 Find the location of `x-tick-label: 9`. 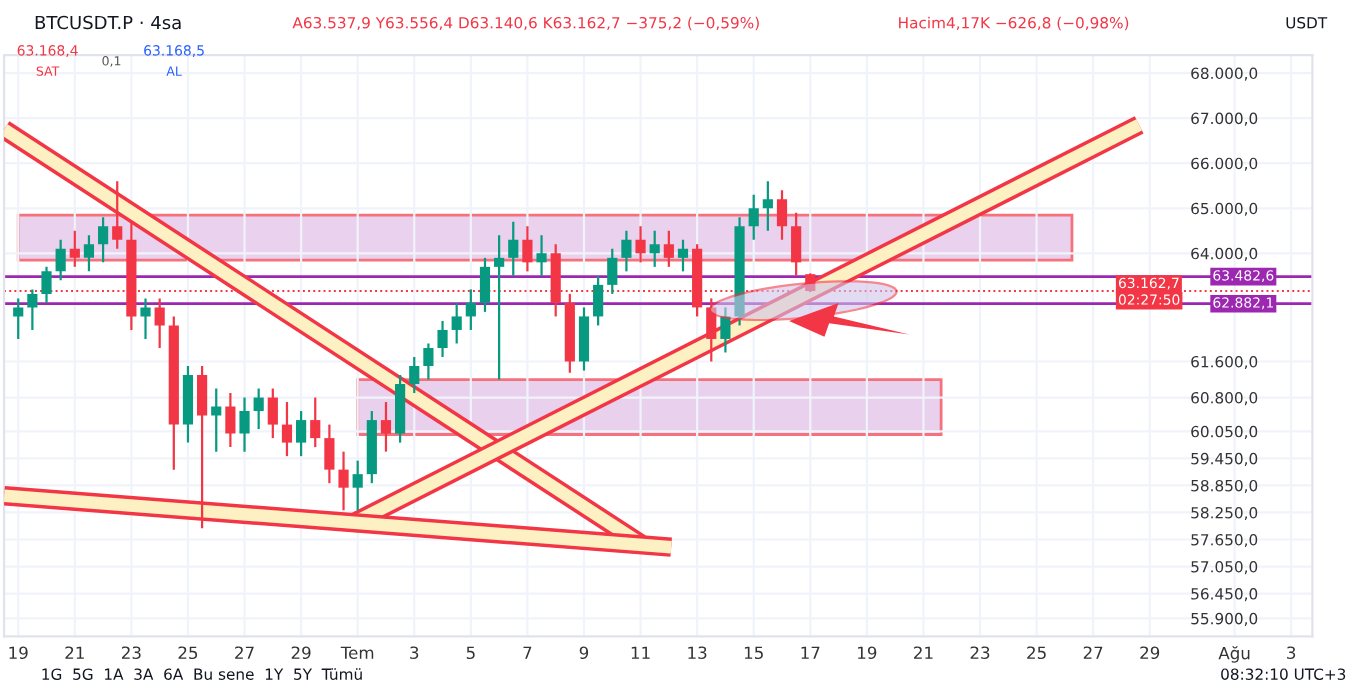

x-tick-label: 9 is located at coordinates (584, 653).